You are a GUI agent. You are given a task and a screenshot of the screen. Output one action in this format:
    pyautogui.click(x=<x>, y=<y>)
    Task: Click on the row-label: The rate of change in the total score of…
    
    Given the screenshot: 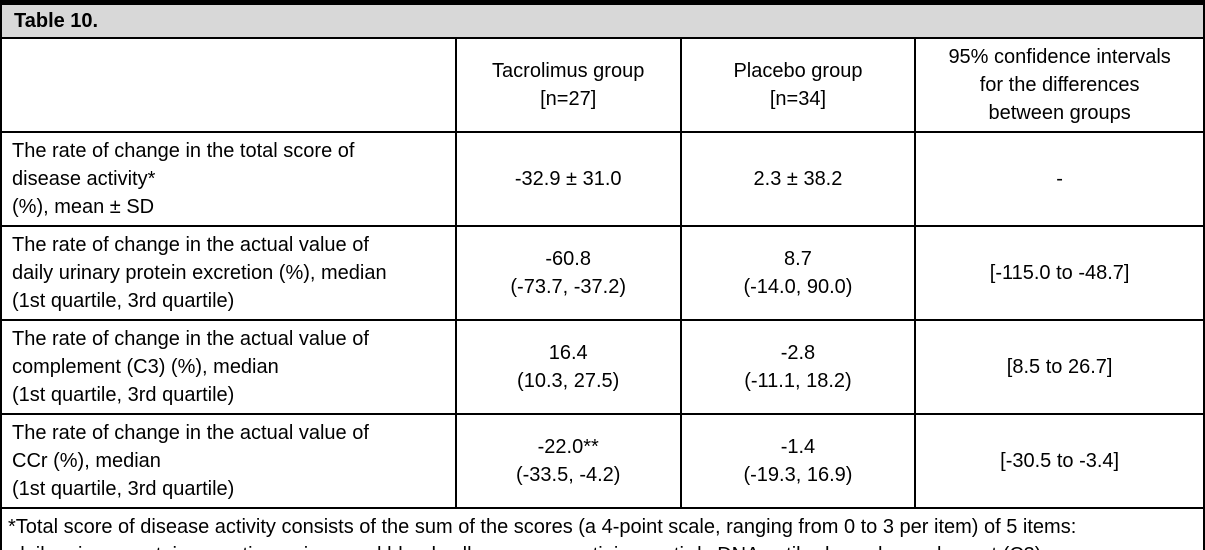 What is the action you would take?
    pyautogui.click(x=228, y=179)
    